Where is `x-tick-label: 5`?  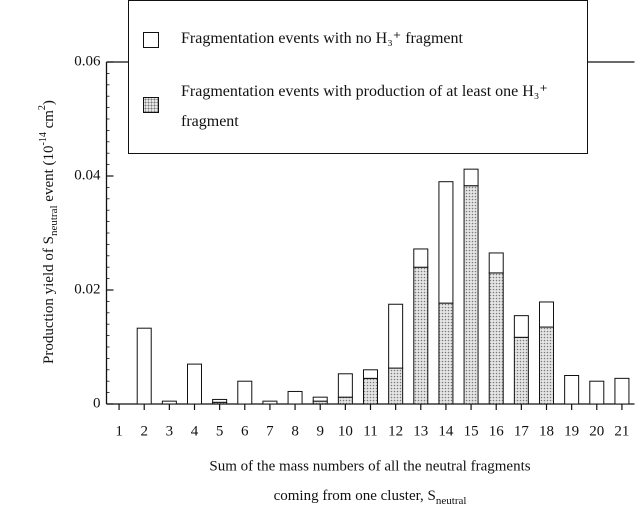 x-tick-label: 5 is located at coordinates (220, 431).